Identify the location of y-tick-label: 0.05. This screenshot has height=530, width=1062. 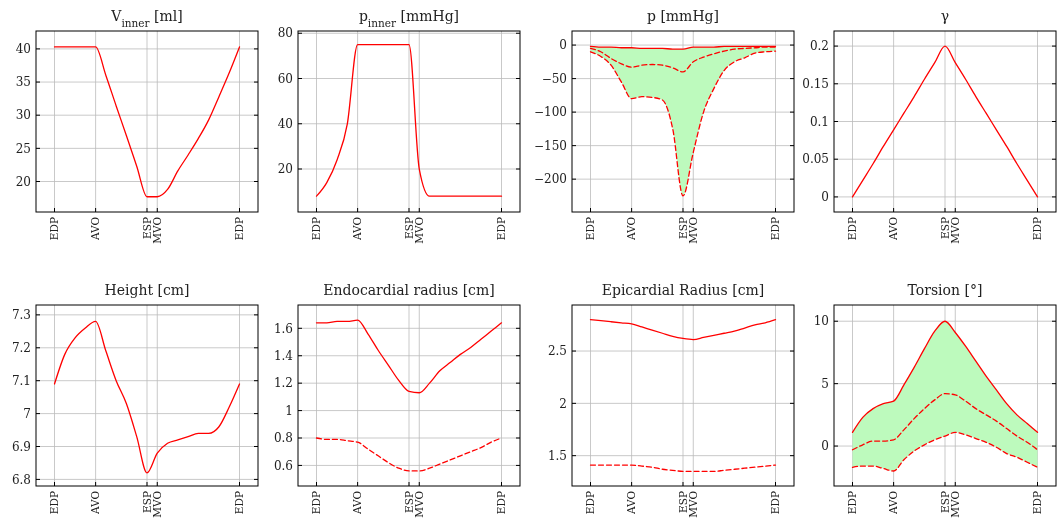
(815, 159).